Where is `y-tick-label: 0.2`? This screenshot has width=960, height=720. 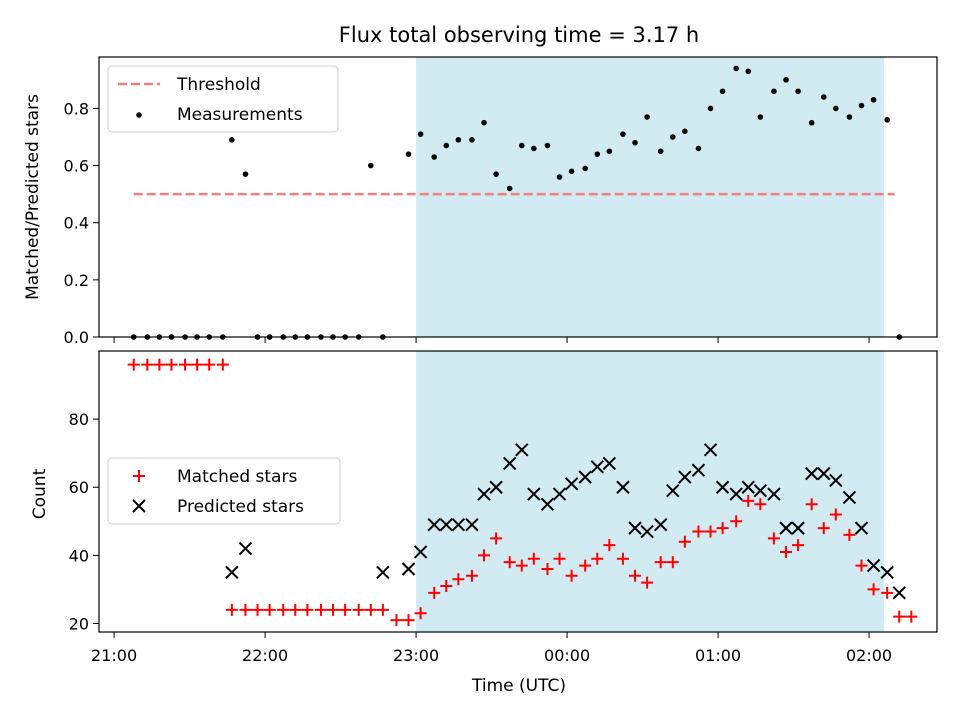
y-tick-label: 0.2 is located at coordinates (76, 280).